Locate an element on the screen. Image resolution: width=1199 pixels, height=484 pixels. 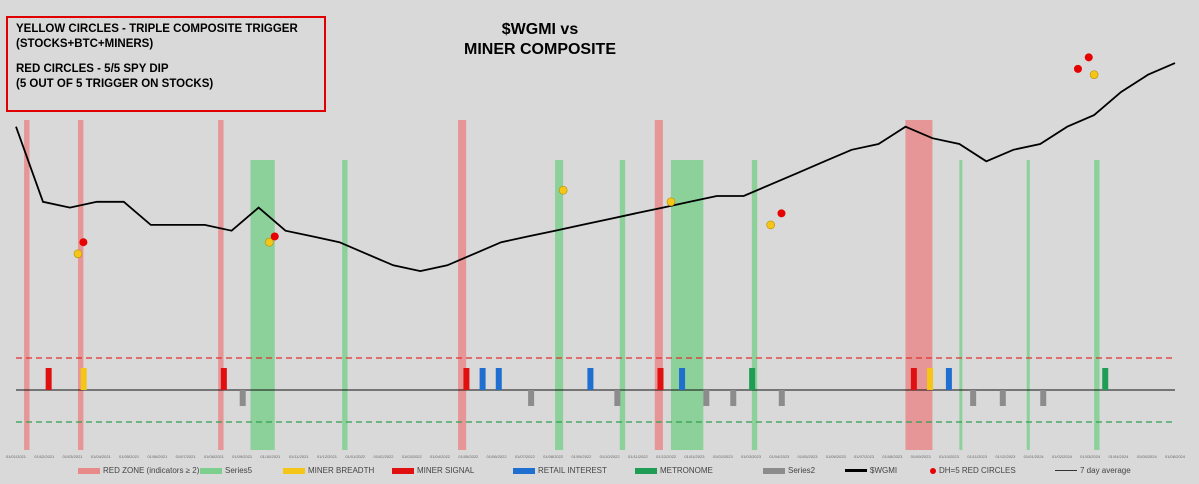
legend-label: Series2 is located at coordinates (802, 470).